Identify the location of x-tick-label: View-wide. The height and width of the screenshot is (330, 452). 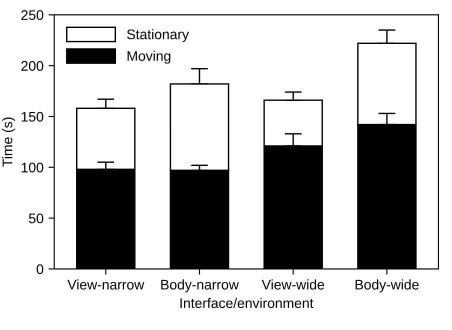
(293, 284).